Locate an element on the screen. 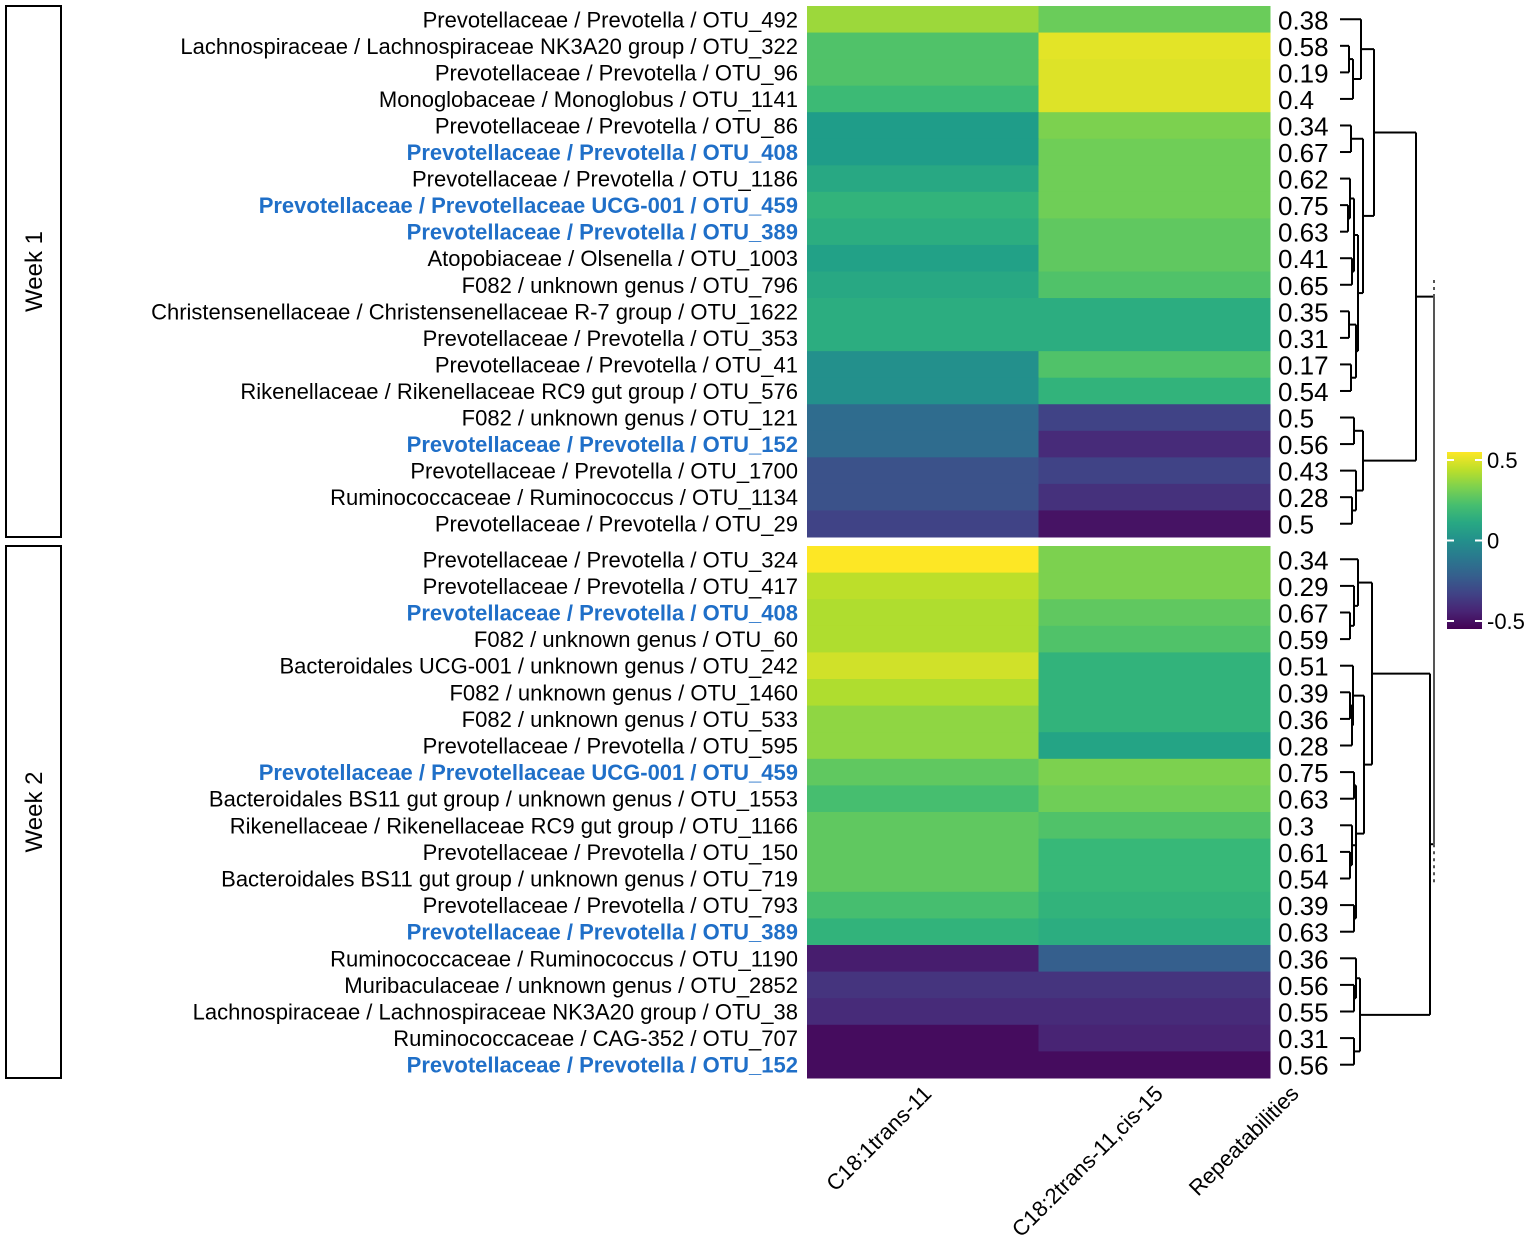 The image size is (1535, 1260). row-label: Prevotellaceae / Prevotella / OTU_595 is located at coordinates (610, 746).